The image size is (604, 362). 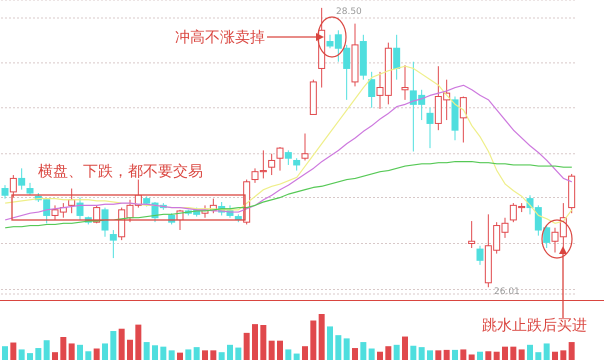 I want to click on annotation: 28.50, so click(x=349, y=12).